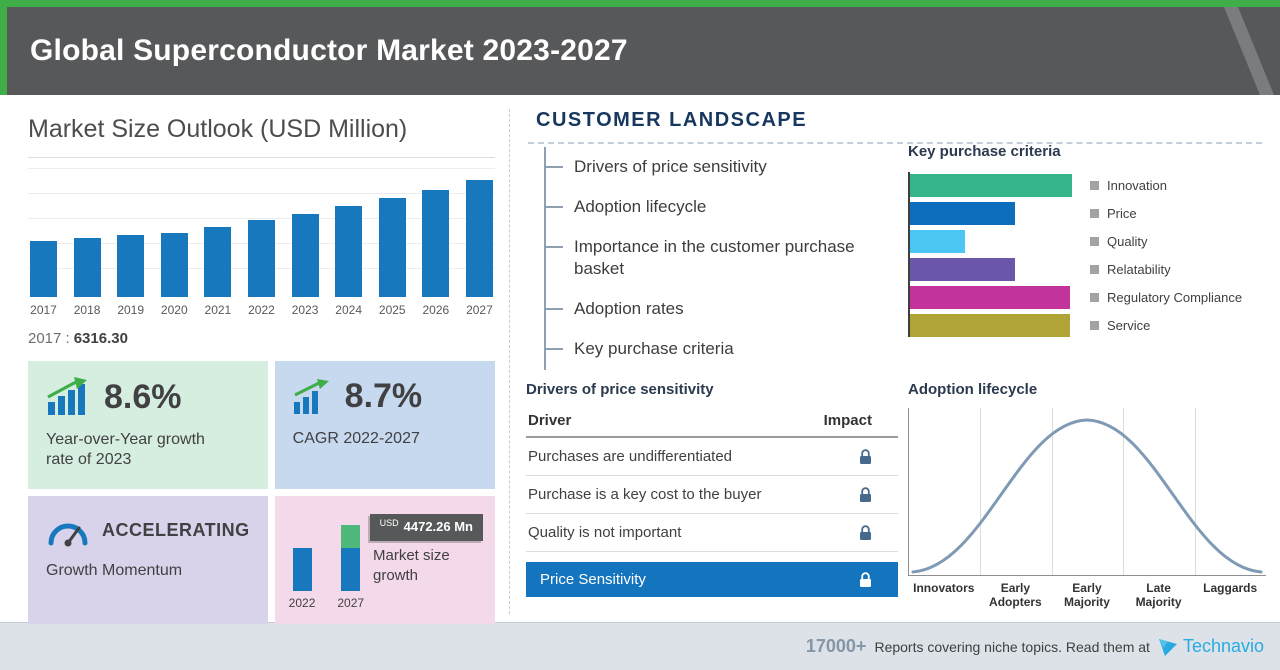  What do you see at coordinates (438, 526) in the screenshot?
I see `badge-value: 4472.26 Mn` at bounding box center [438, 526].